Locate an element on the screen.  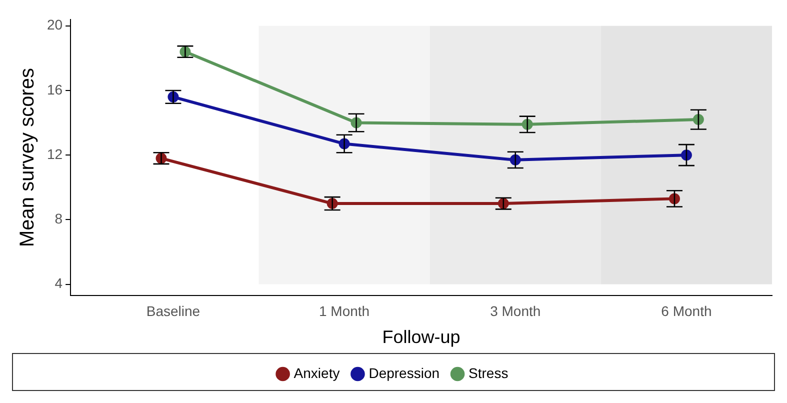
y-tick-label: 8 is located at coordinates (58, 218).